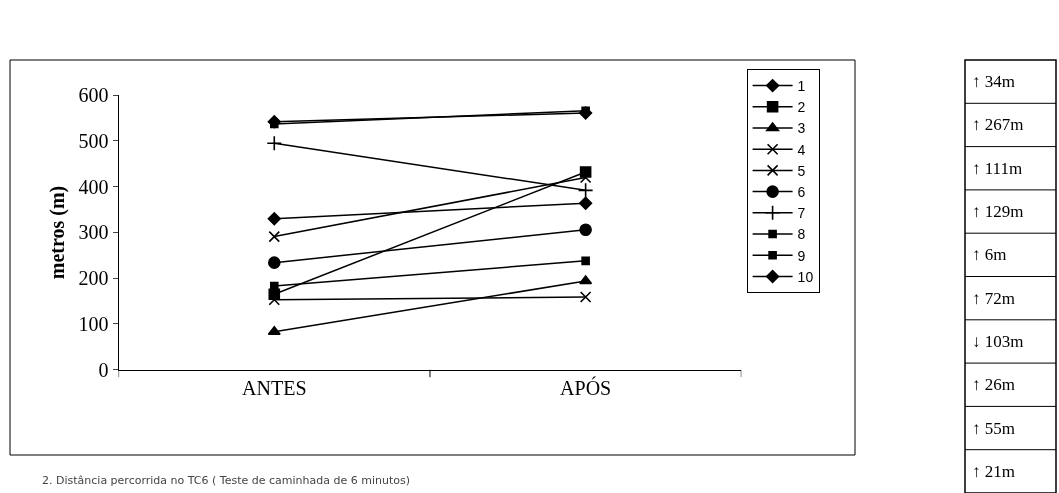 Image resolution: width=1059 pixels, height=493 pixels. I want to click on text: ↑ 55m, so click(993, 428).